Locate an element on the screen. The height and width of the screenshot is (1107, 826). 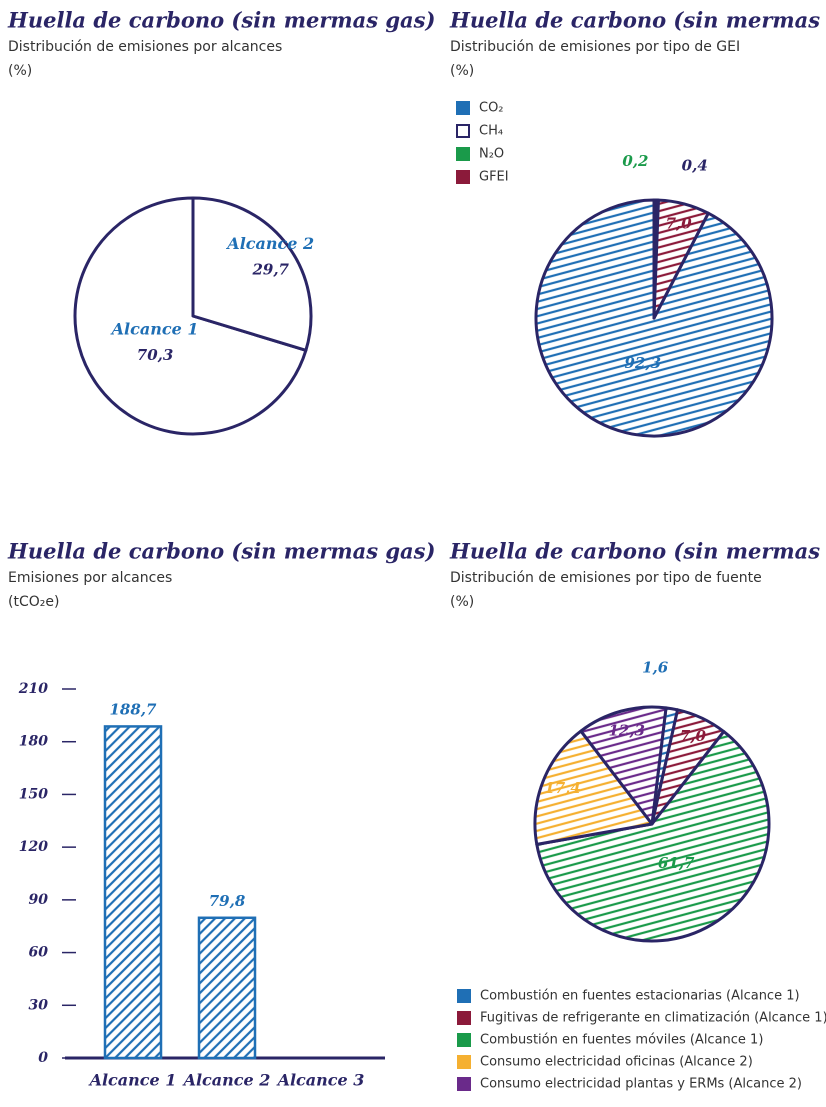
legend-label: N₂O is located at coordinates (491, 154).